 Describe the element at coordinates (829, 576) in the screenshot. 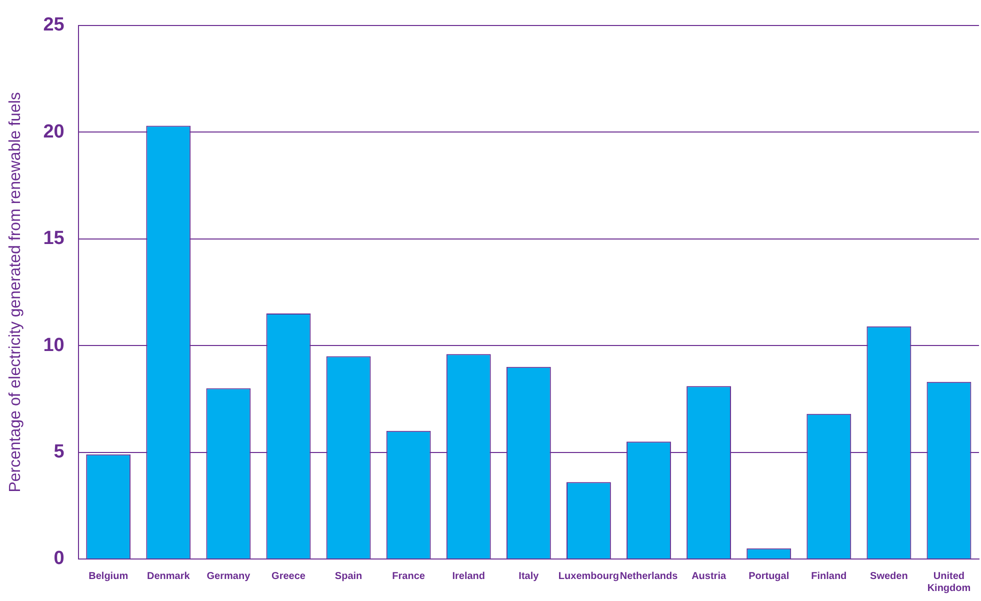

I see `x-tick-label: Finland` at that location.